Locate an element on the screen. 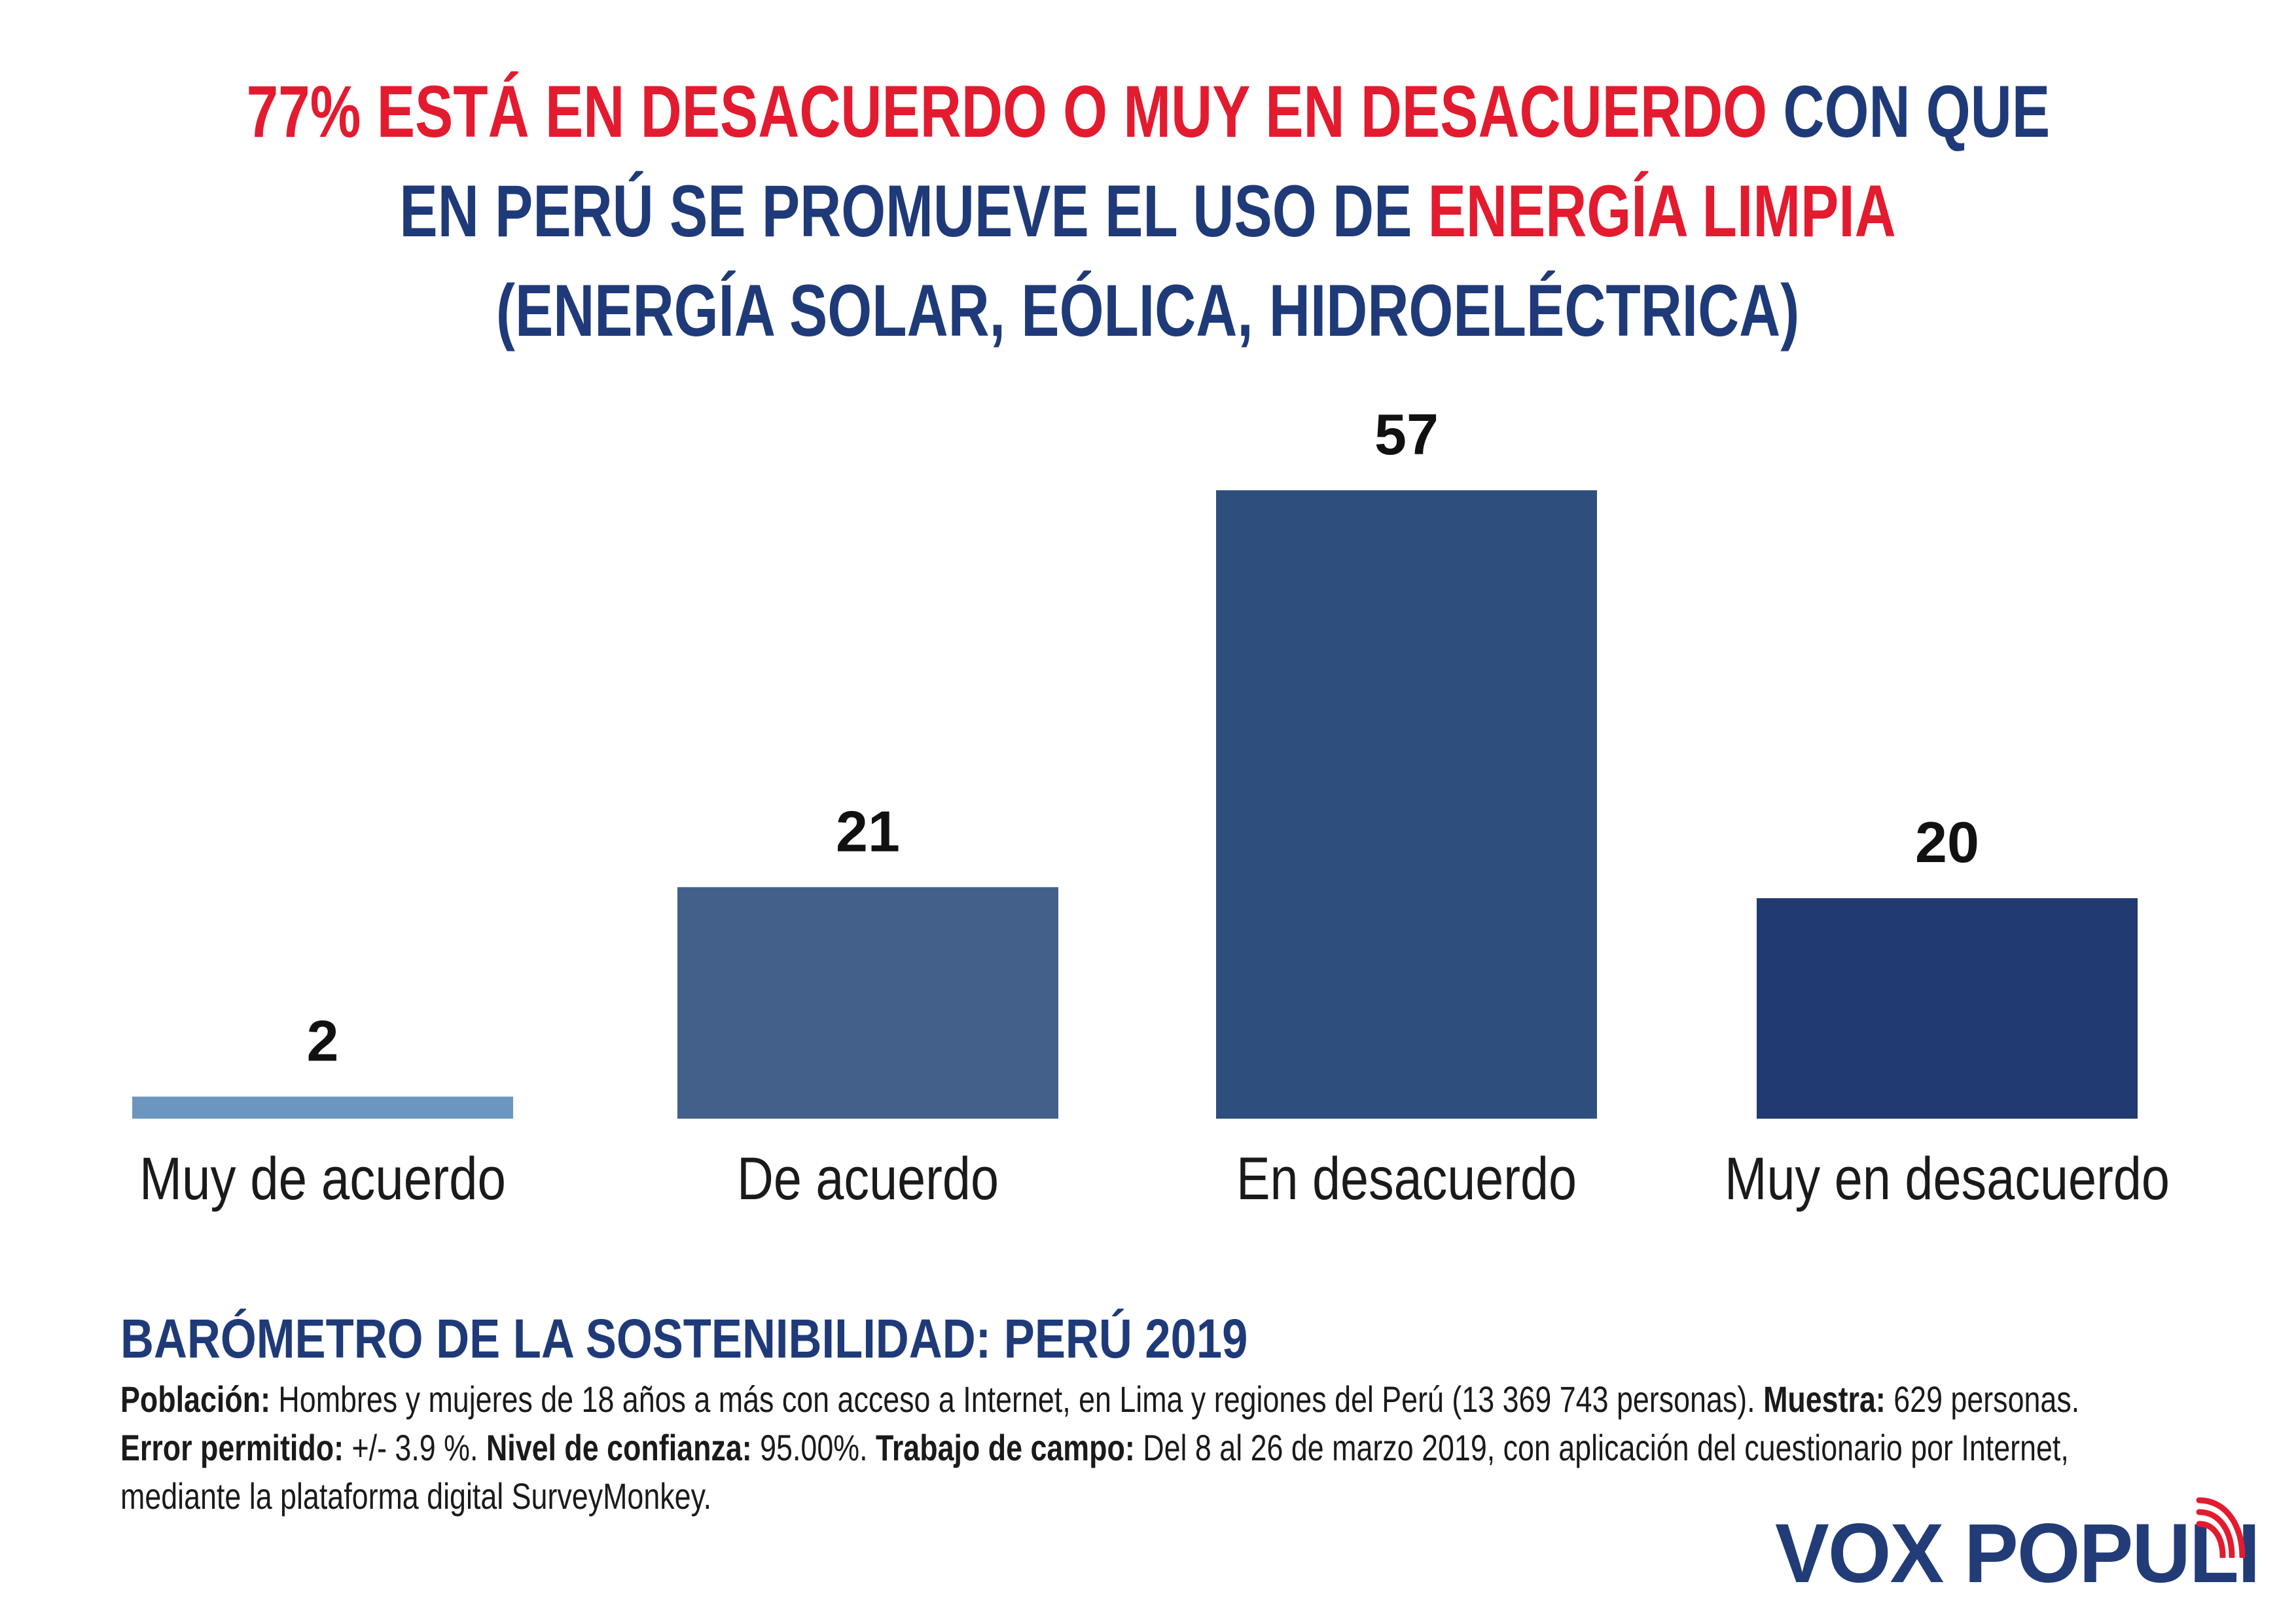 The width and height of the screenshot is (2296, 1624). data-label: 20 is located at coordinates (1947, 842).